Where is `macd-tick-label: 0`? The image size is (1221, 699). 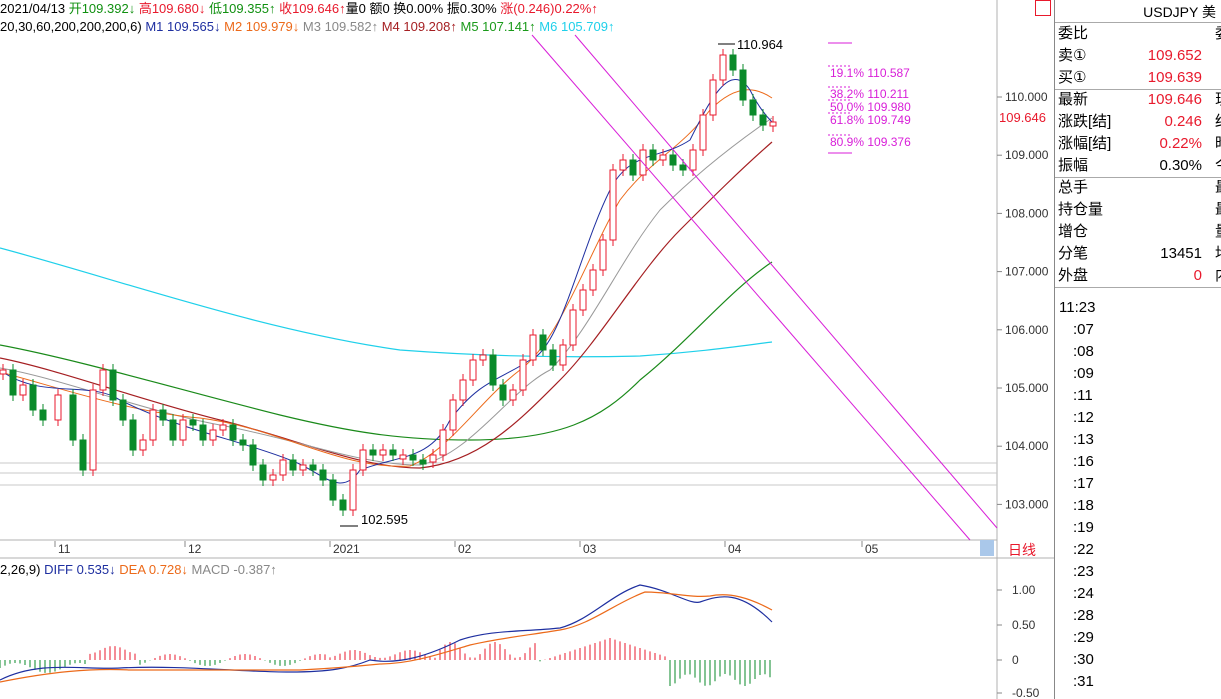 macd-tick-label: 0 is located at coordinates (1015, 660).